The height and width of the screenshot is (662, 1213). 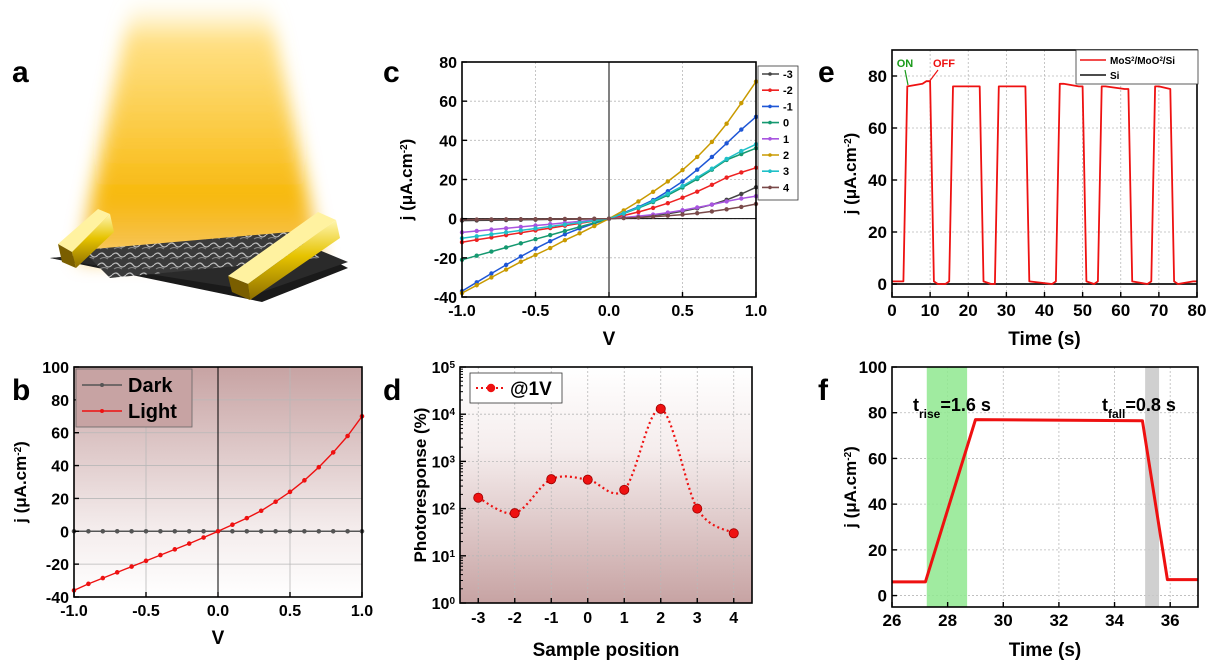 I want to click on annotation-fall: tfall=0.8 s, so click(x=1139, y=408).